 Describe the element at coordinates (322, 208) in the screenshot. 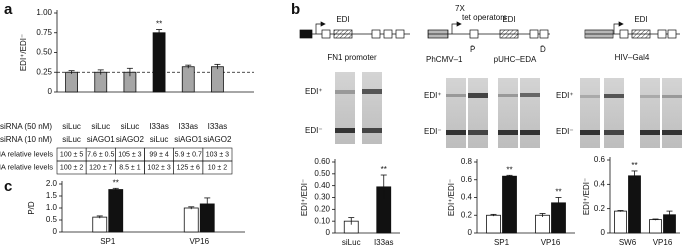

I see `y-tick-label: 0.20` at that location.